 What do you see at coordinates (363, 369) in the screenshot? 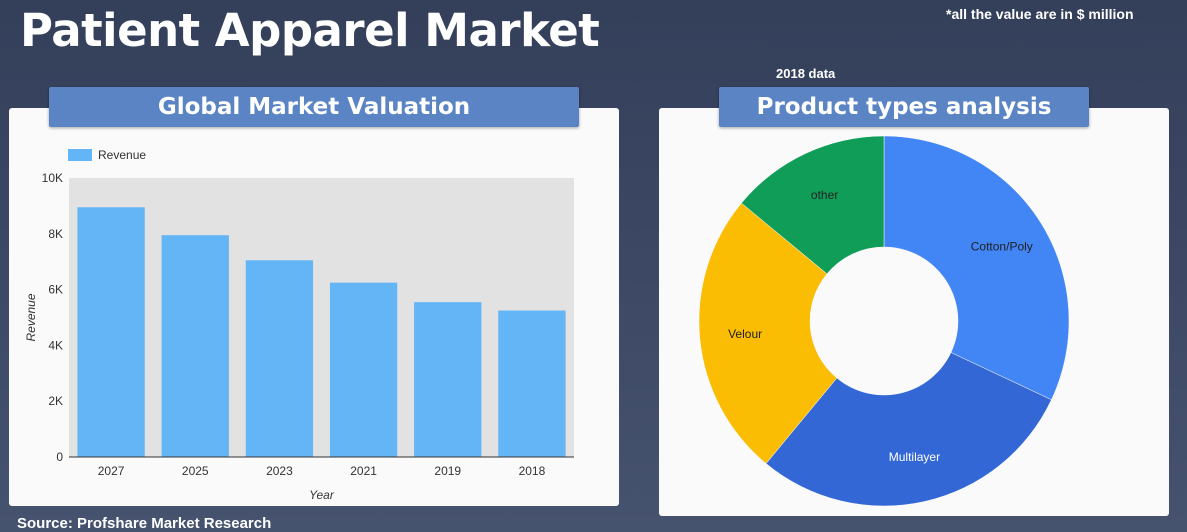
I see `bar-2021` at bounding box center [363, 369].